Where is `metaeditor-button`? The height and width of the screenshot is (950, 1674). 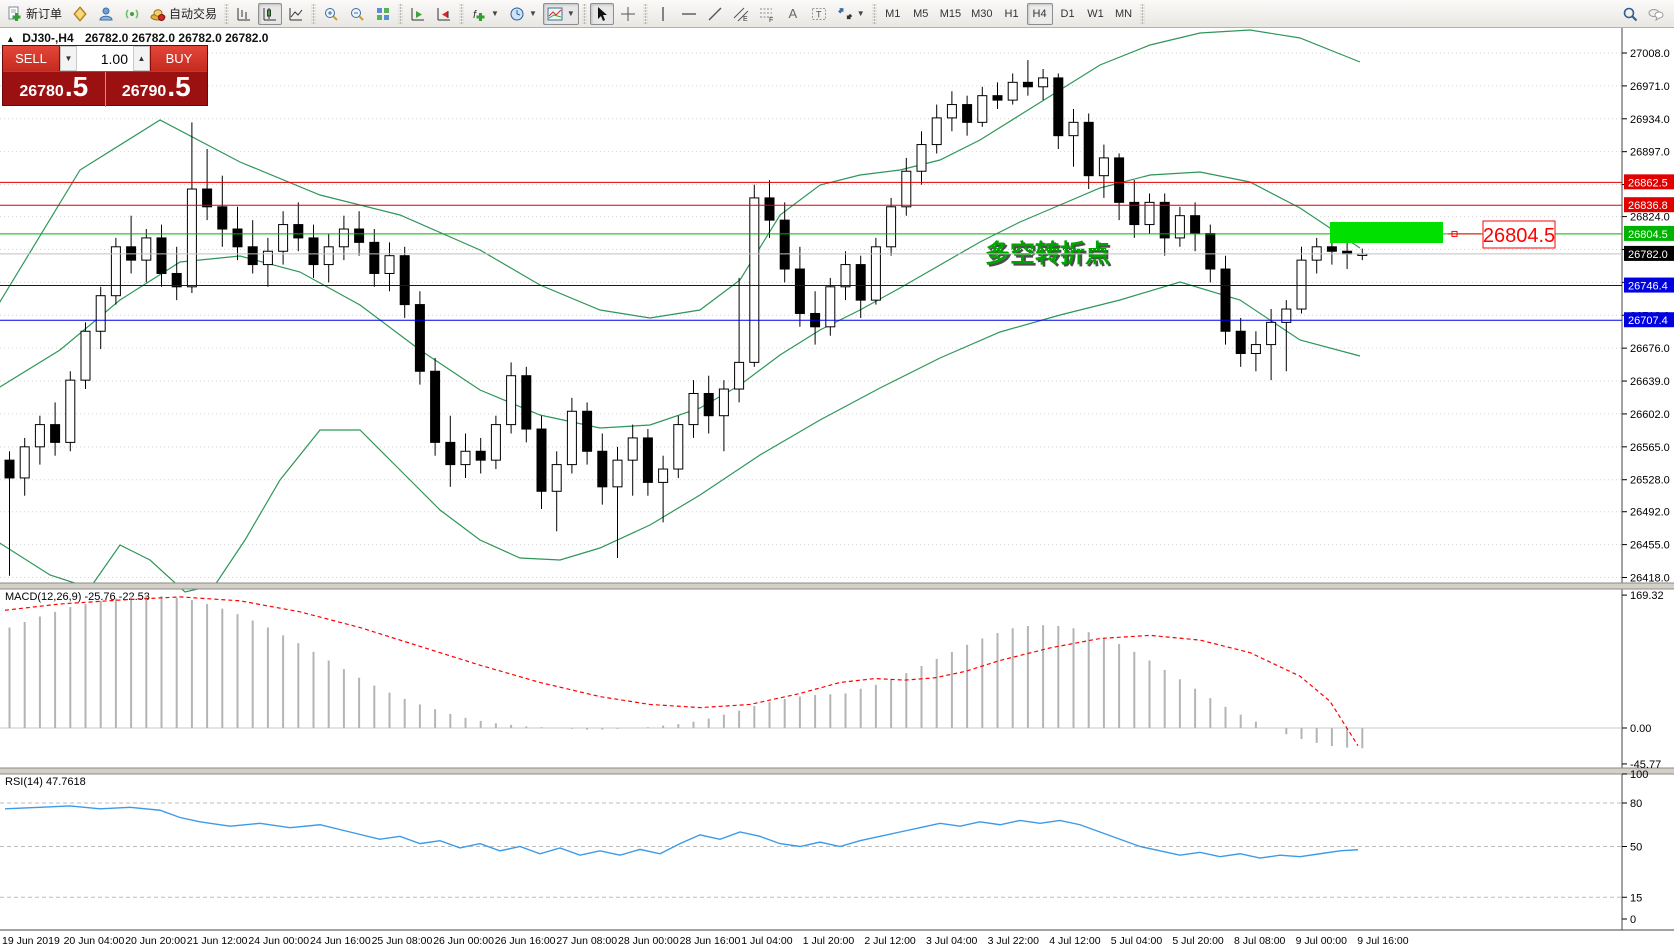 metaeditor-button is located at coordinates (80, 14).